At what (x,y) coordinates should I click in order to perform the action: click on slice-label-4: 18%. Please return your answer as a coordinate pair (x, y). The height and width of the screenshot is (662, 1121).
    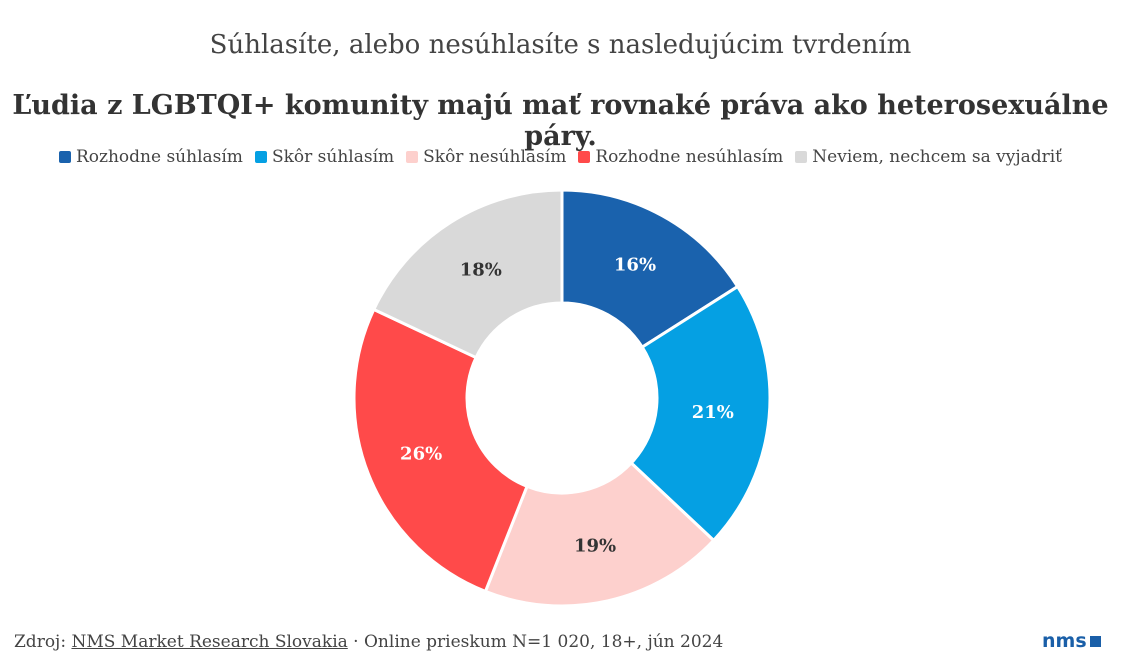
    Looking at the image, I should click on (481, 270).